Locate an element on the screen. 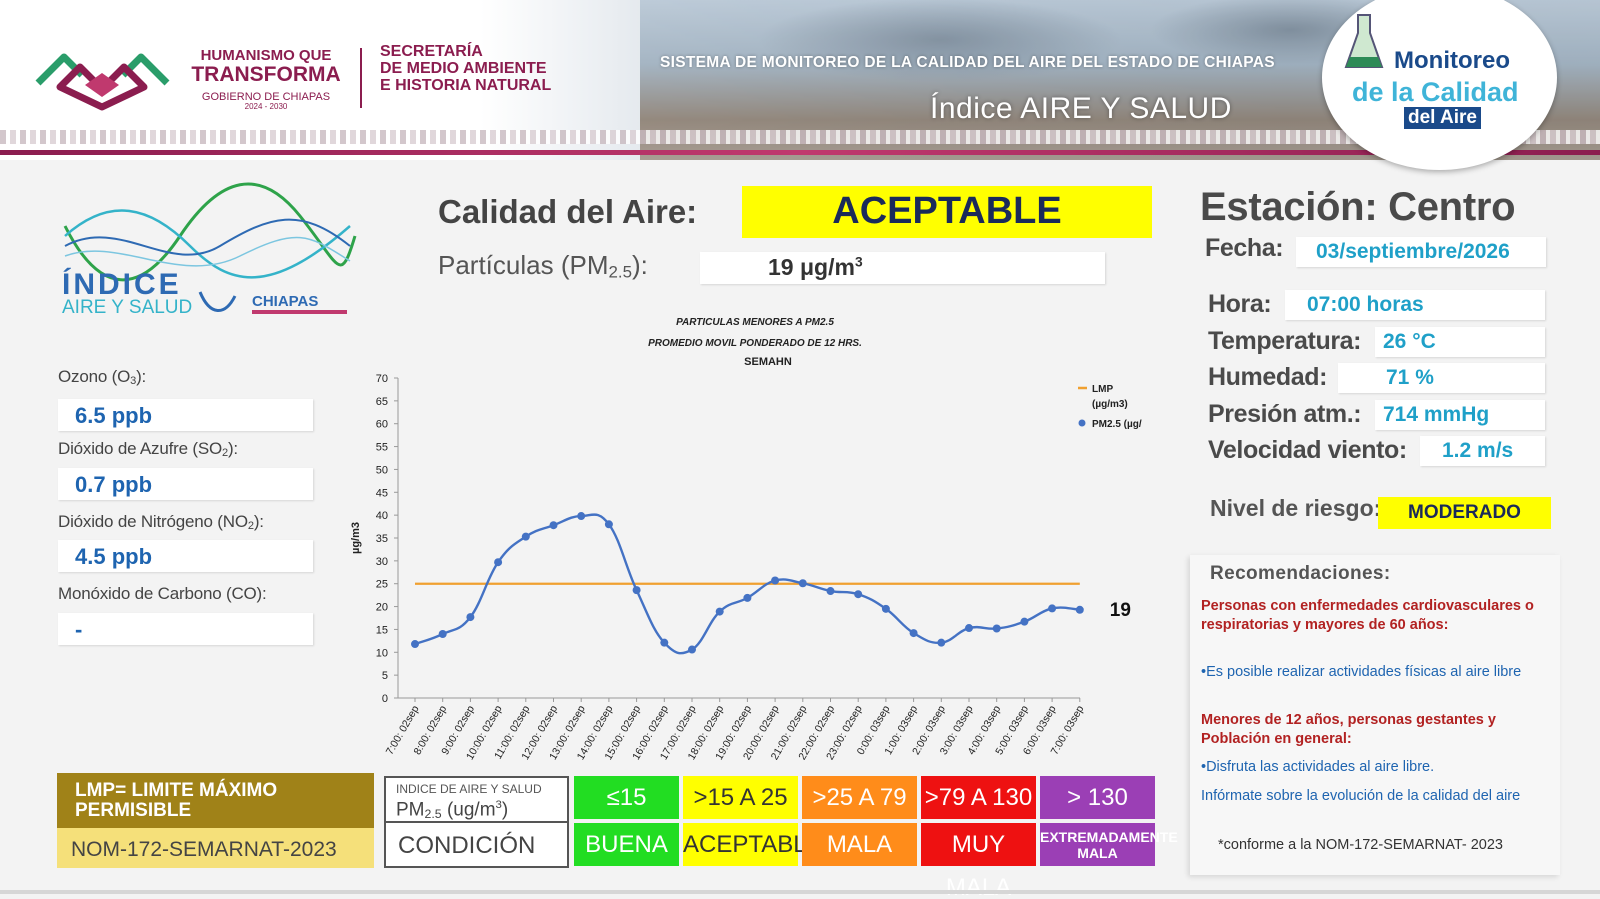 The height and width of the screenshot is (899, 1600). scale-range-buena: ≤15 is located at coordinates (626, 797).